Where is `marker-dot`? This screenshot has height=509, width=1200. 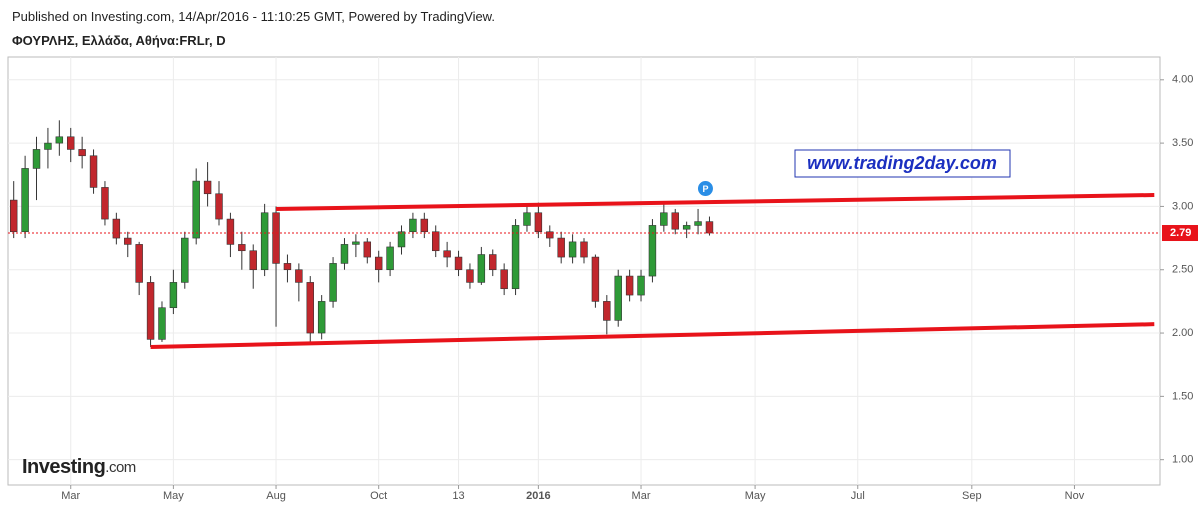
marker-dot is located at coordinates (705, 189).